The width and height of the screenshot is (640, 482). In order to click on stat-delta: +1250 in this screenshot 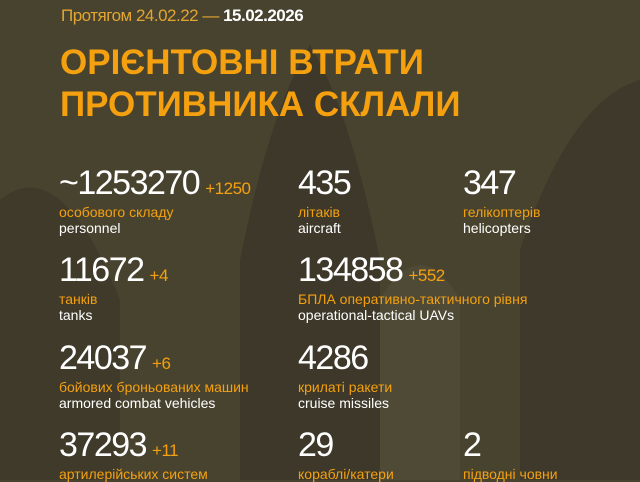, I will do `click(228, 188)`.